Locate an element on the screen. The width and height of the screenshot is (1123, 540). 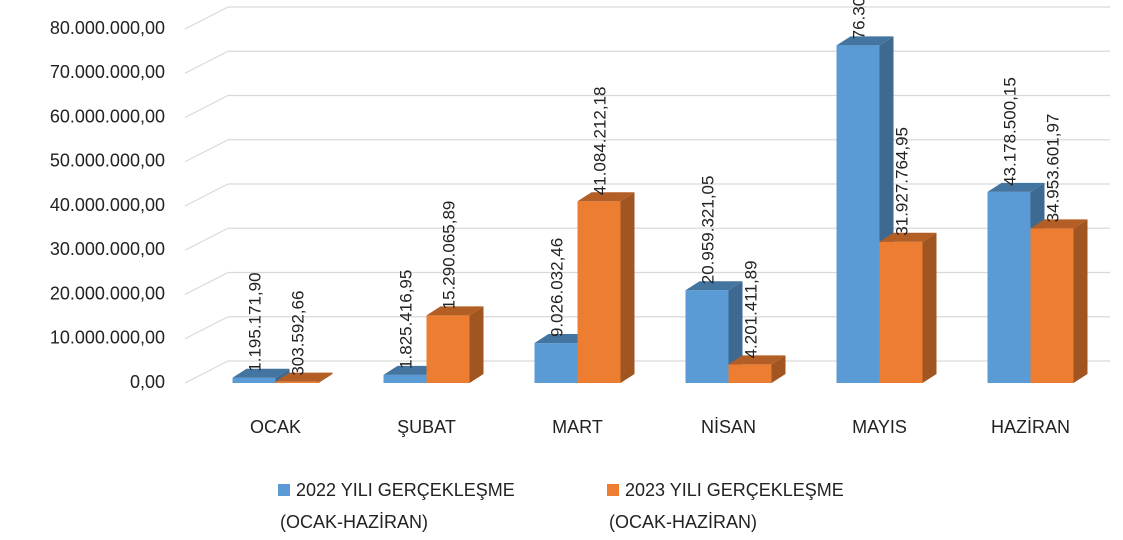
value-label: 1.195.171,90 is located at coordinates (254, 321).